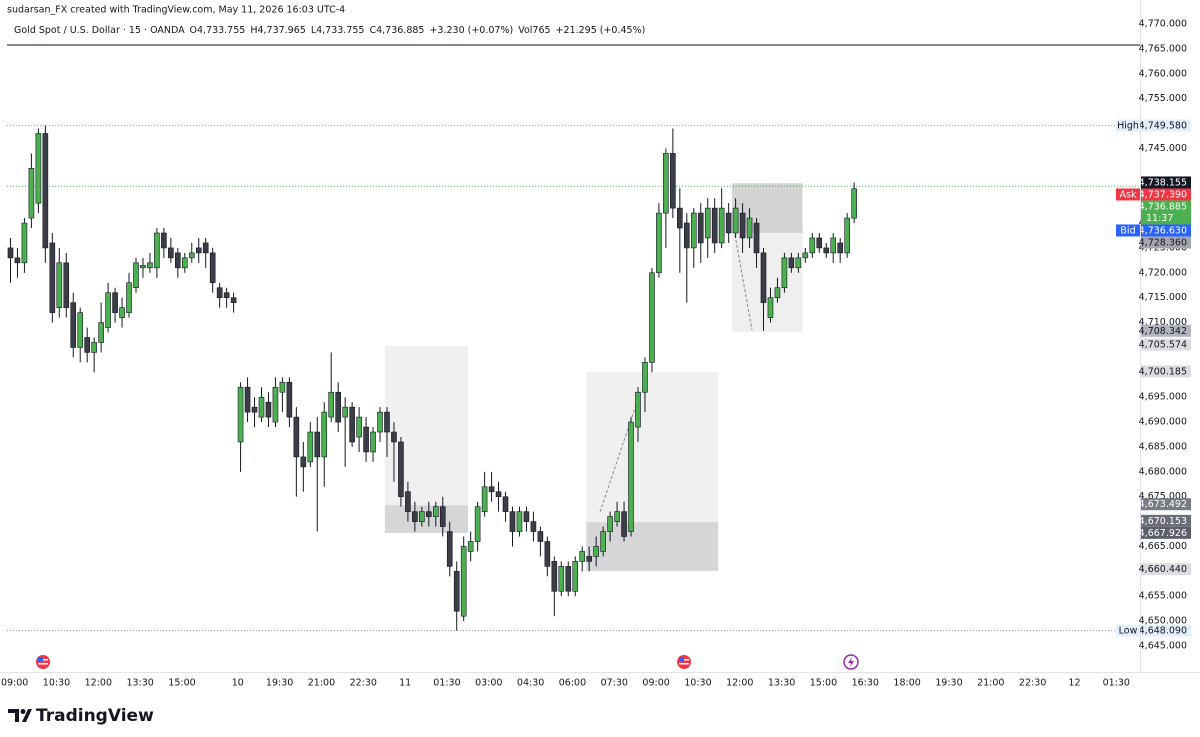  What do you see at coordinates (1163, 496) in the screenshot?
I see `y-tick-label: 4,675.000` at bounding box center [1163, 496].